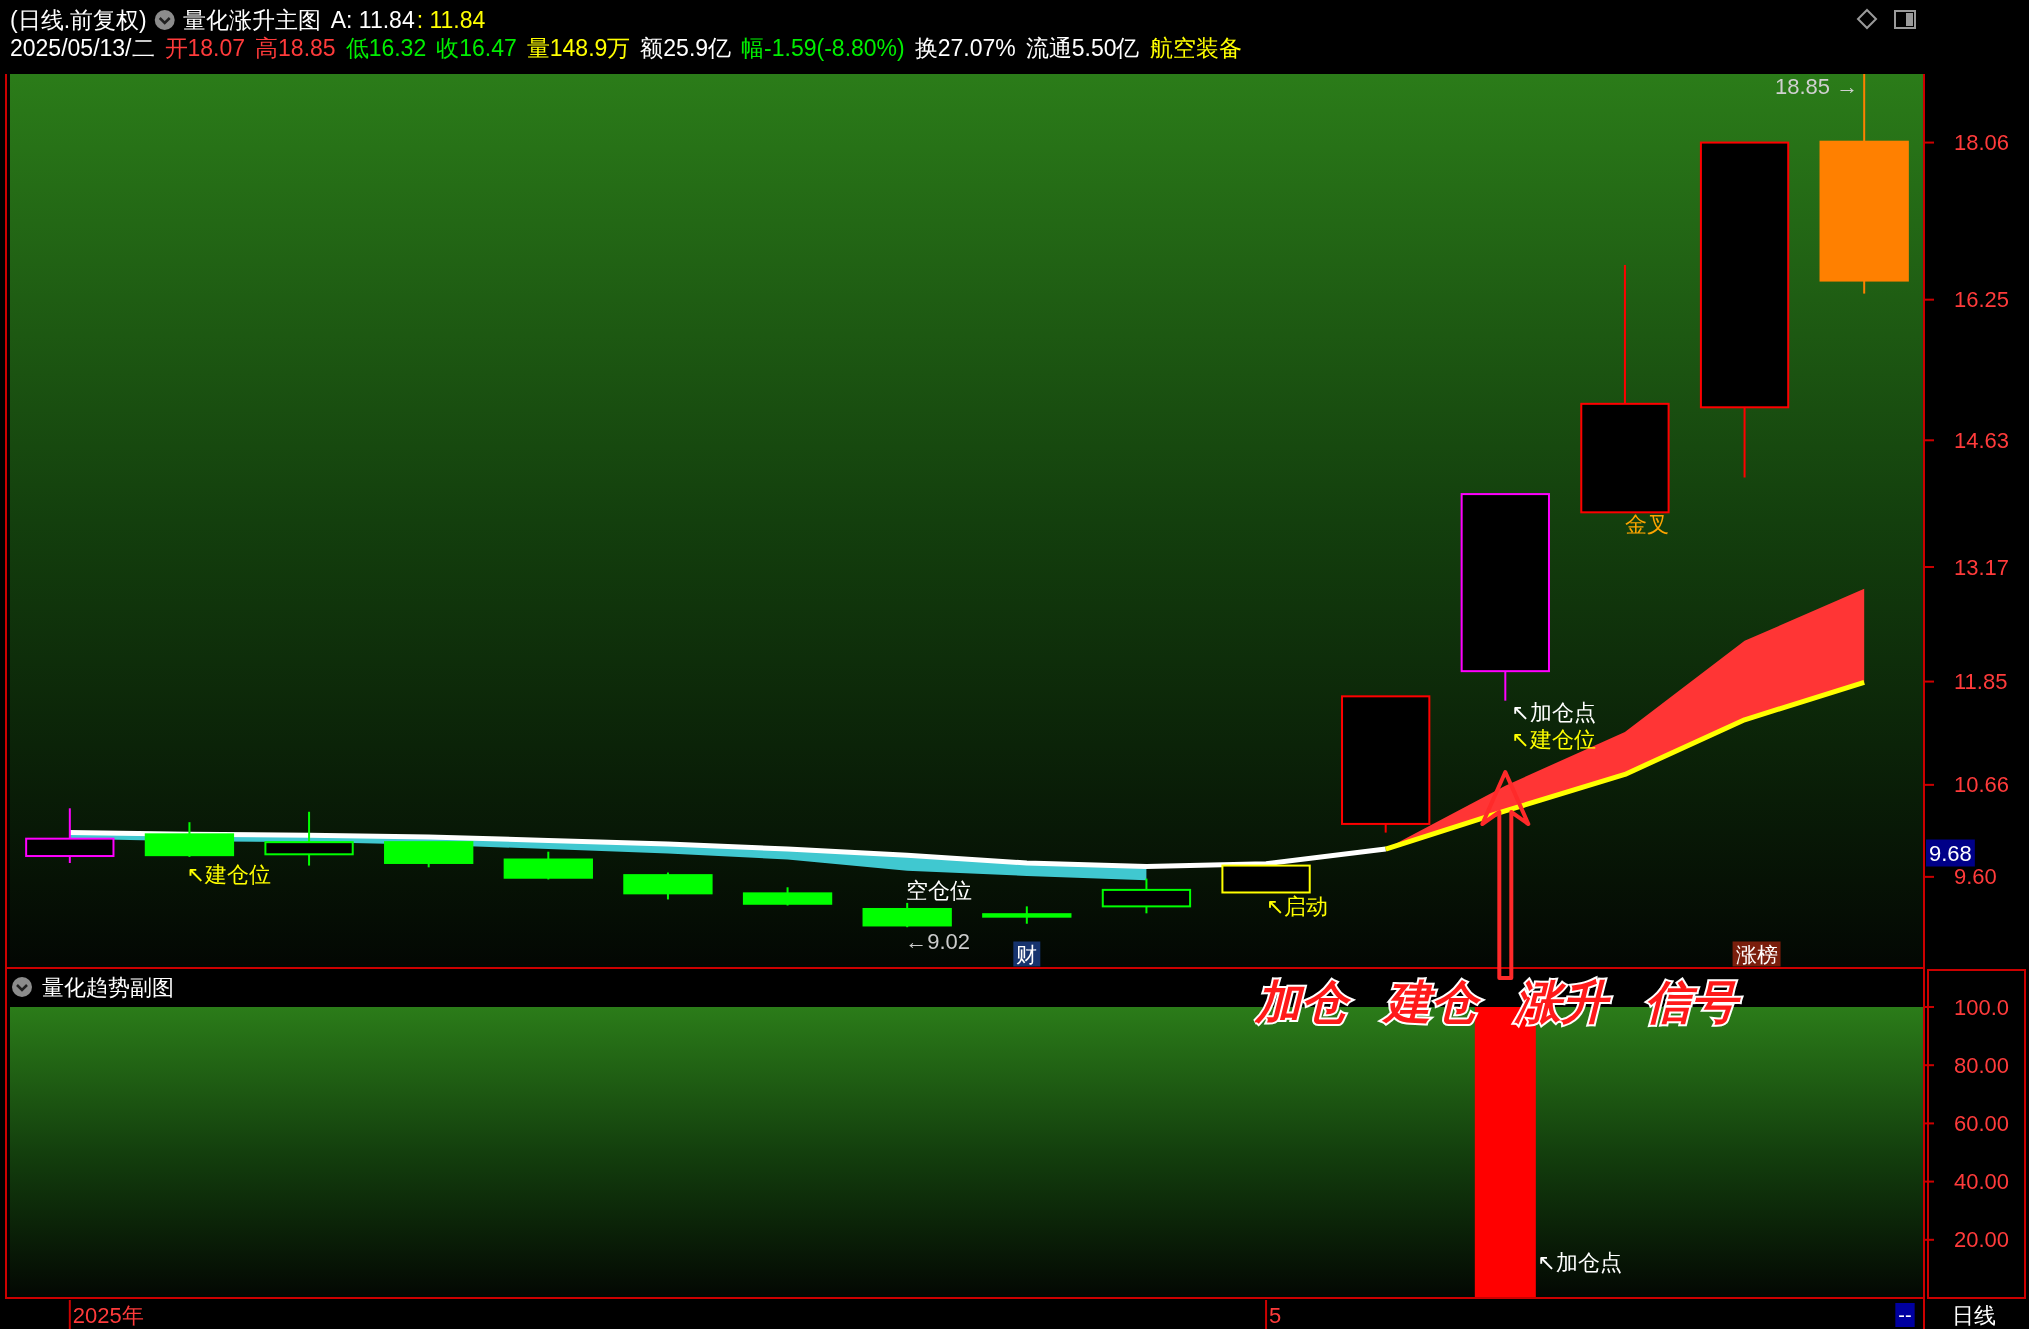 This screenshot has width=2029, height=1329. I want to click on text: 换27.07%, so click(965, 48).